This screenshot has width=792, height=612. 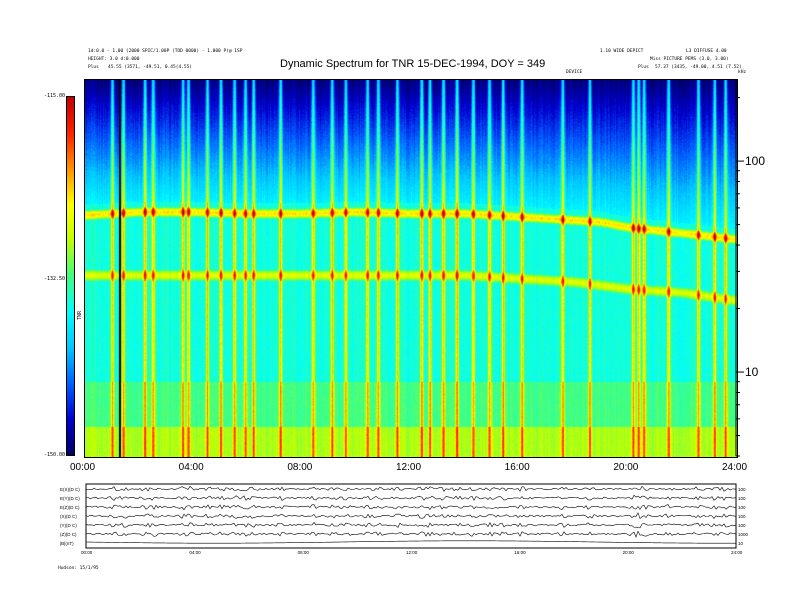 I want to click on panel-label: (Z)(D C), so click(x=68, y=534).